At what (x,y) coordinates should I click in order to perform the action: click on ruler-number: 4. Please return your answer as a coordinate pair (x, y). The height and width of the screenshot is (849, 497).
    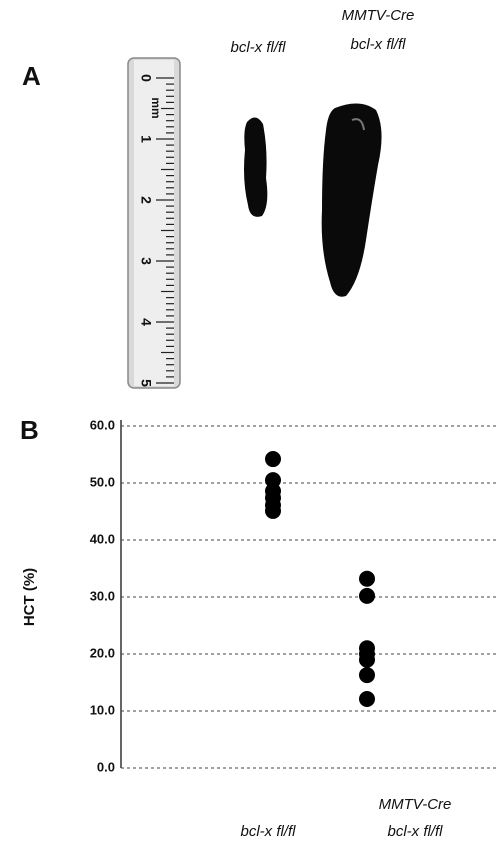
    Looking at the image, I should click on (146, 322).